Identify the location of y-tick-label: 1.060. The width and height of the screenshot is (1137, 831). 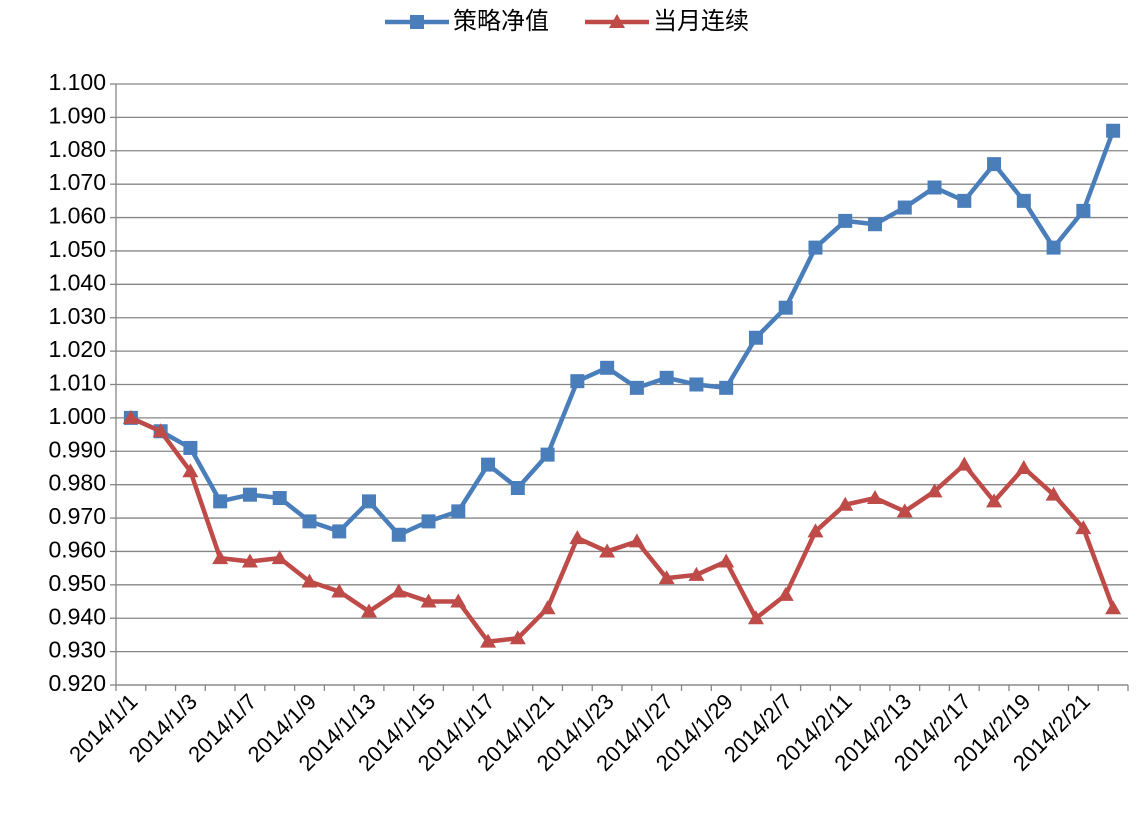
(77, 216).